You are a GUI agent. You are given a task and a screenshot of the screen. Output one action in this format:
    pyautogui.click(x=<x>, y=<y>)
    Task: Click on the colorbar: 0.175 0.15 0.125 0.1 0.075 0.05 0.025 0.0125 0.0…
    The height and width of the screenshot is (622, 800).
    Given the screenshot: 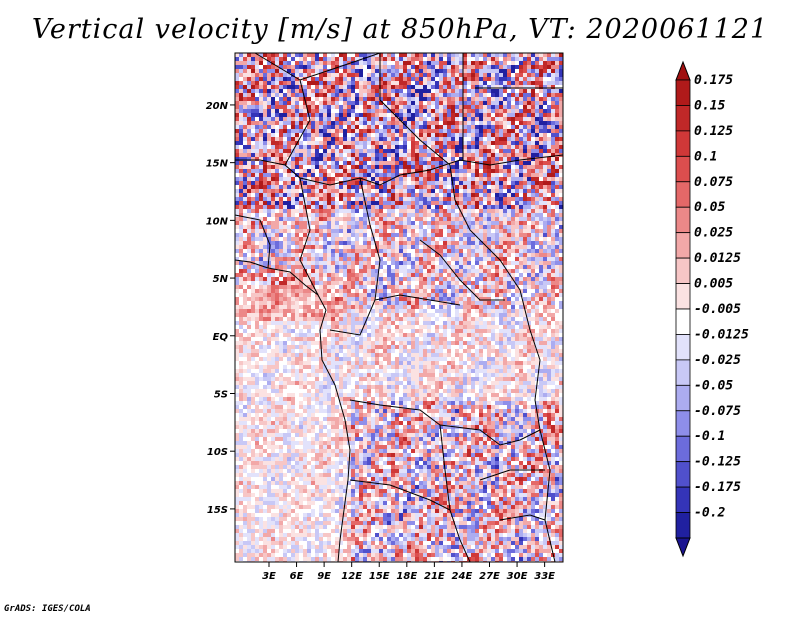 What is the action you would take?
    pyautogui.click(x=712, y=309)
    